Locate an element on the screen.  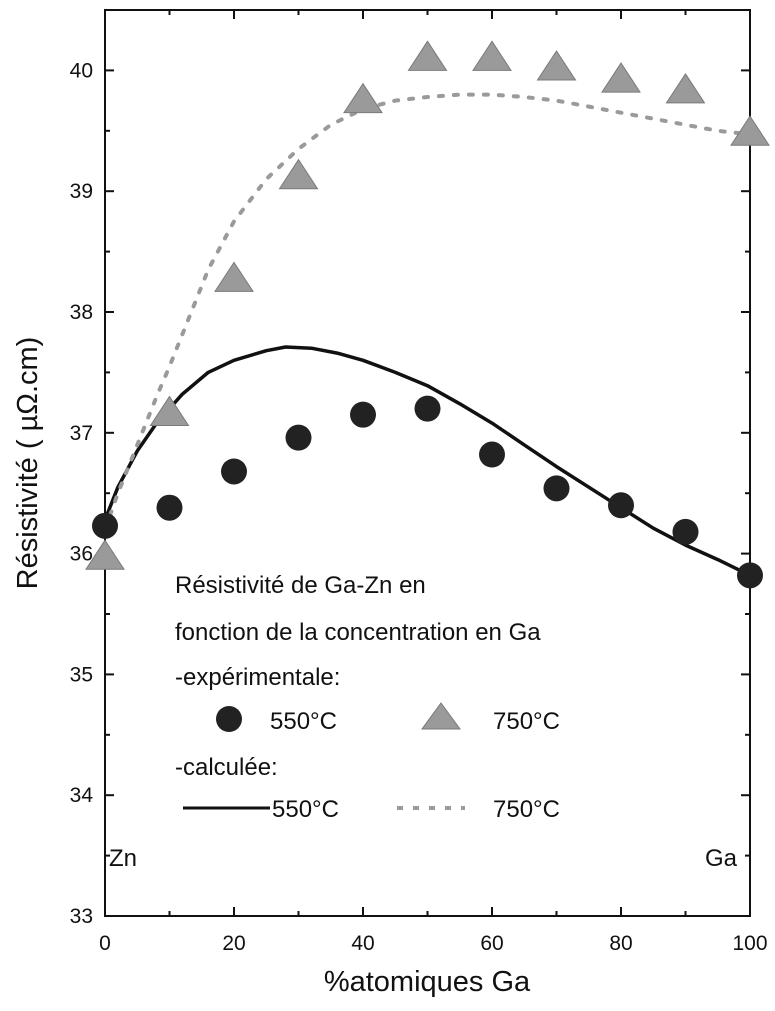
x-tick-label: 40 is located at coordinates (362, 943).